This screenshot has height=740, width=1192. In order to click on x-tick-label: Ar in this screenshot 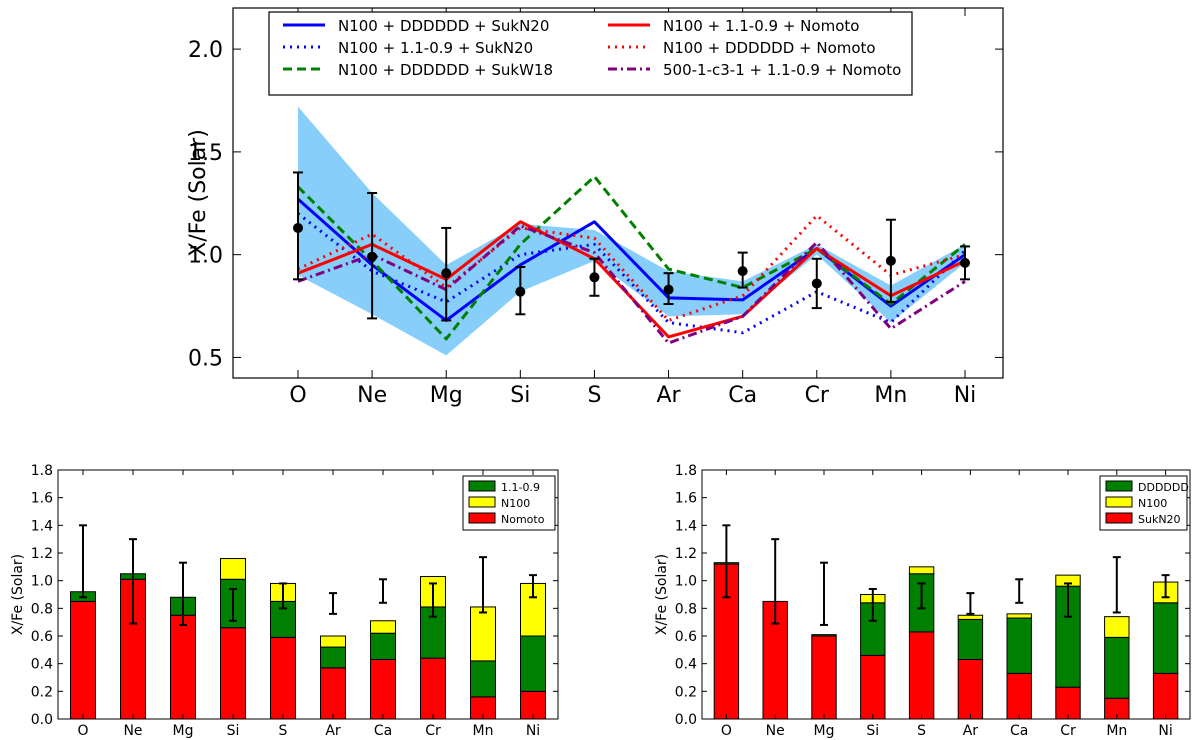, I will do `click(333, 731)`.